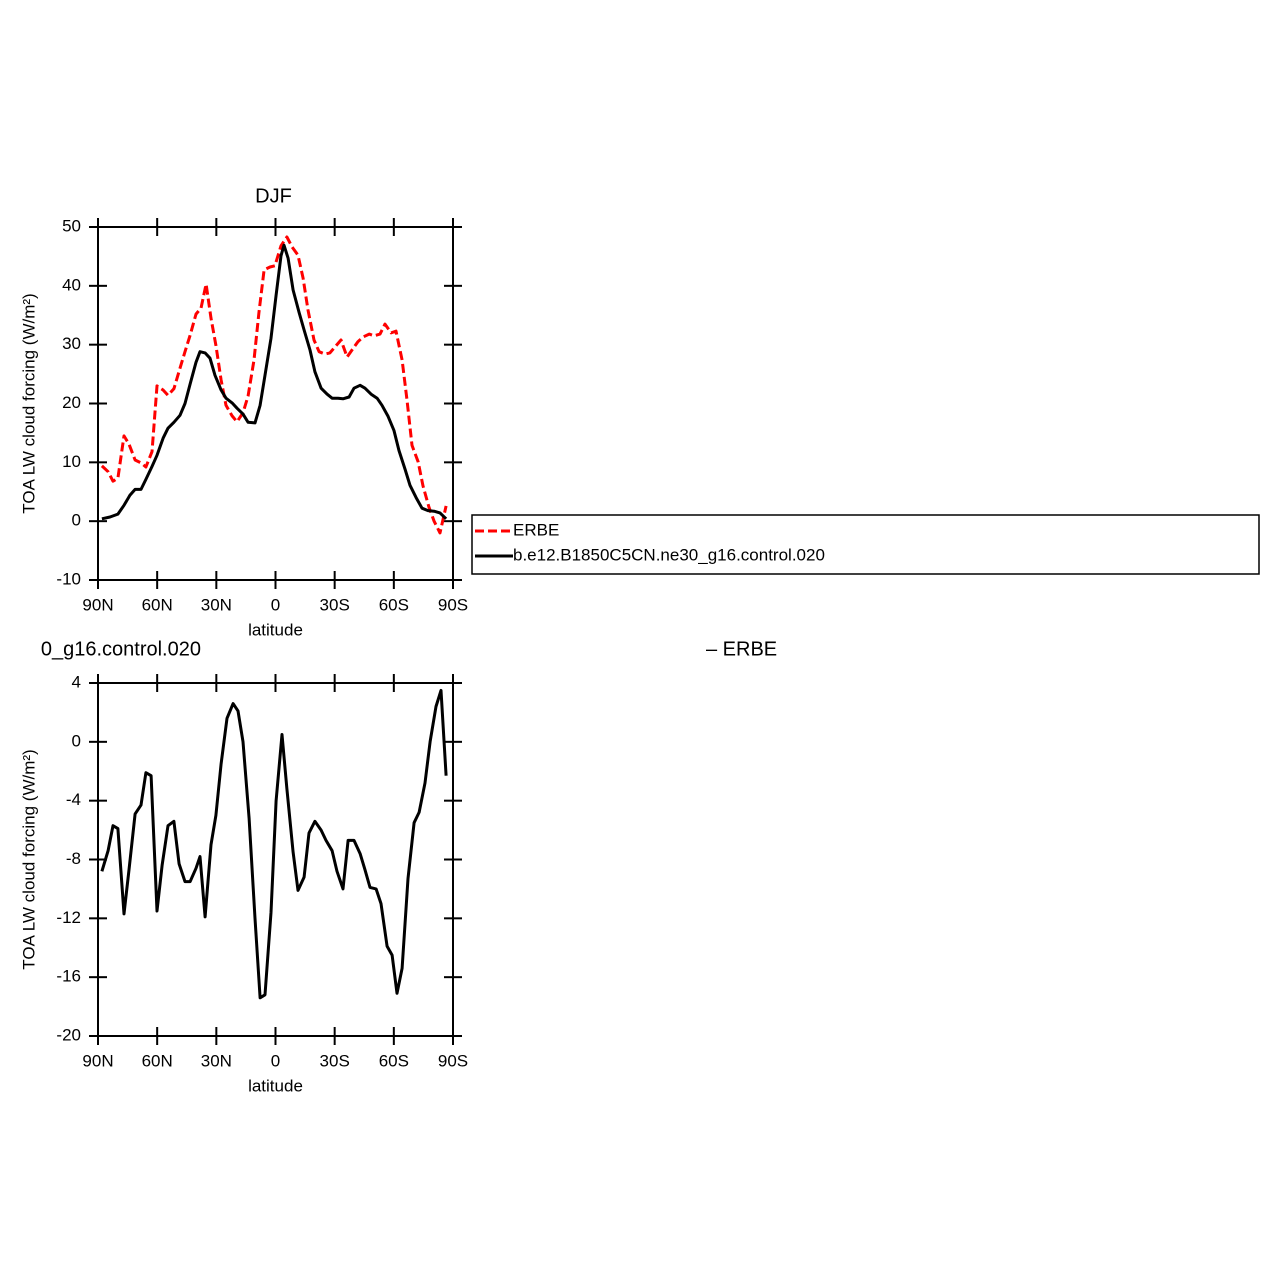  Describe the element at coordinates (73, 858) in the screenshot. I see `y-tick-label: -8` at that location.